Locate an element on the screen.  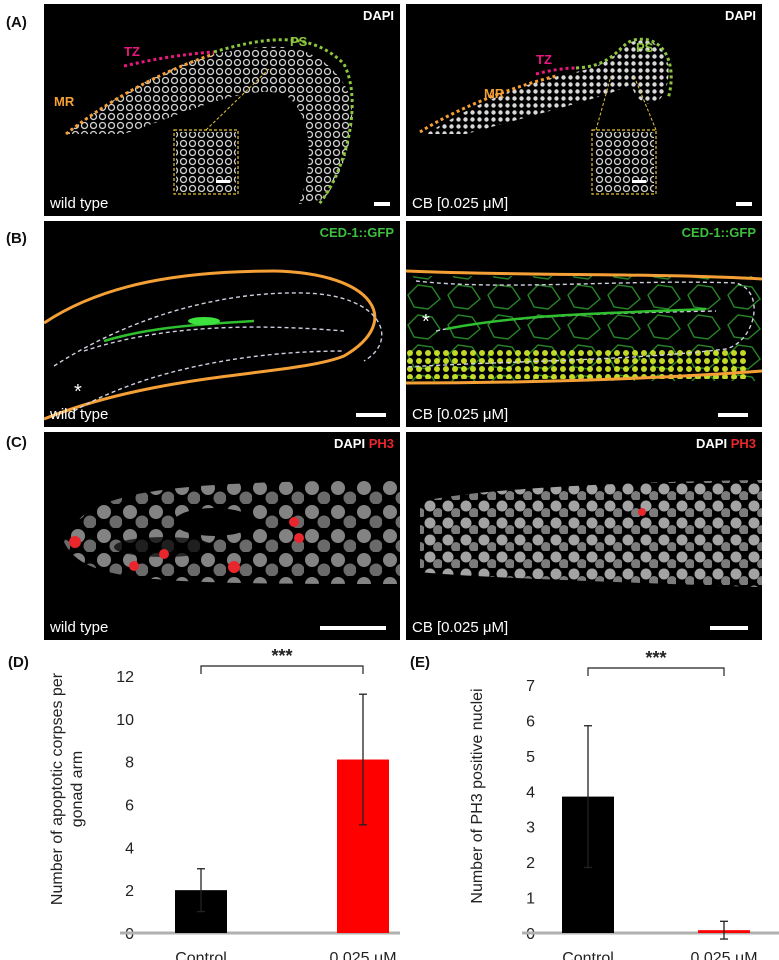
panel-label-b: (B) is located at coordinates (16, 238).